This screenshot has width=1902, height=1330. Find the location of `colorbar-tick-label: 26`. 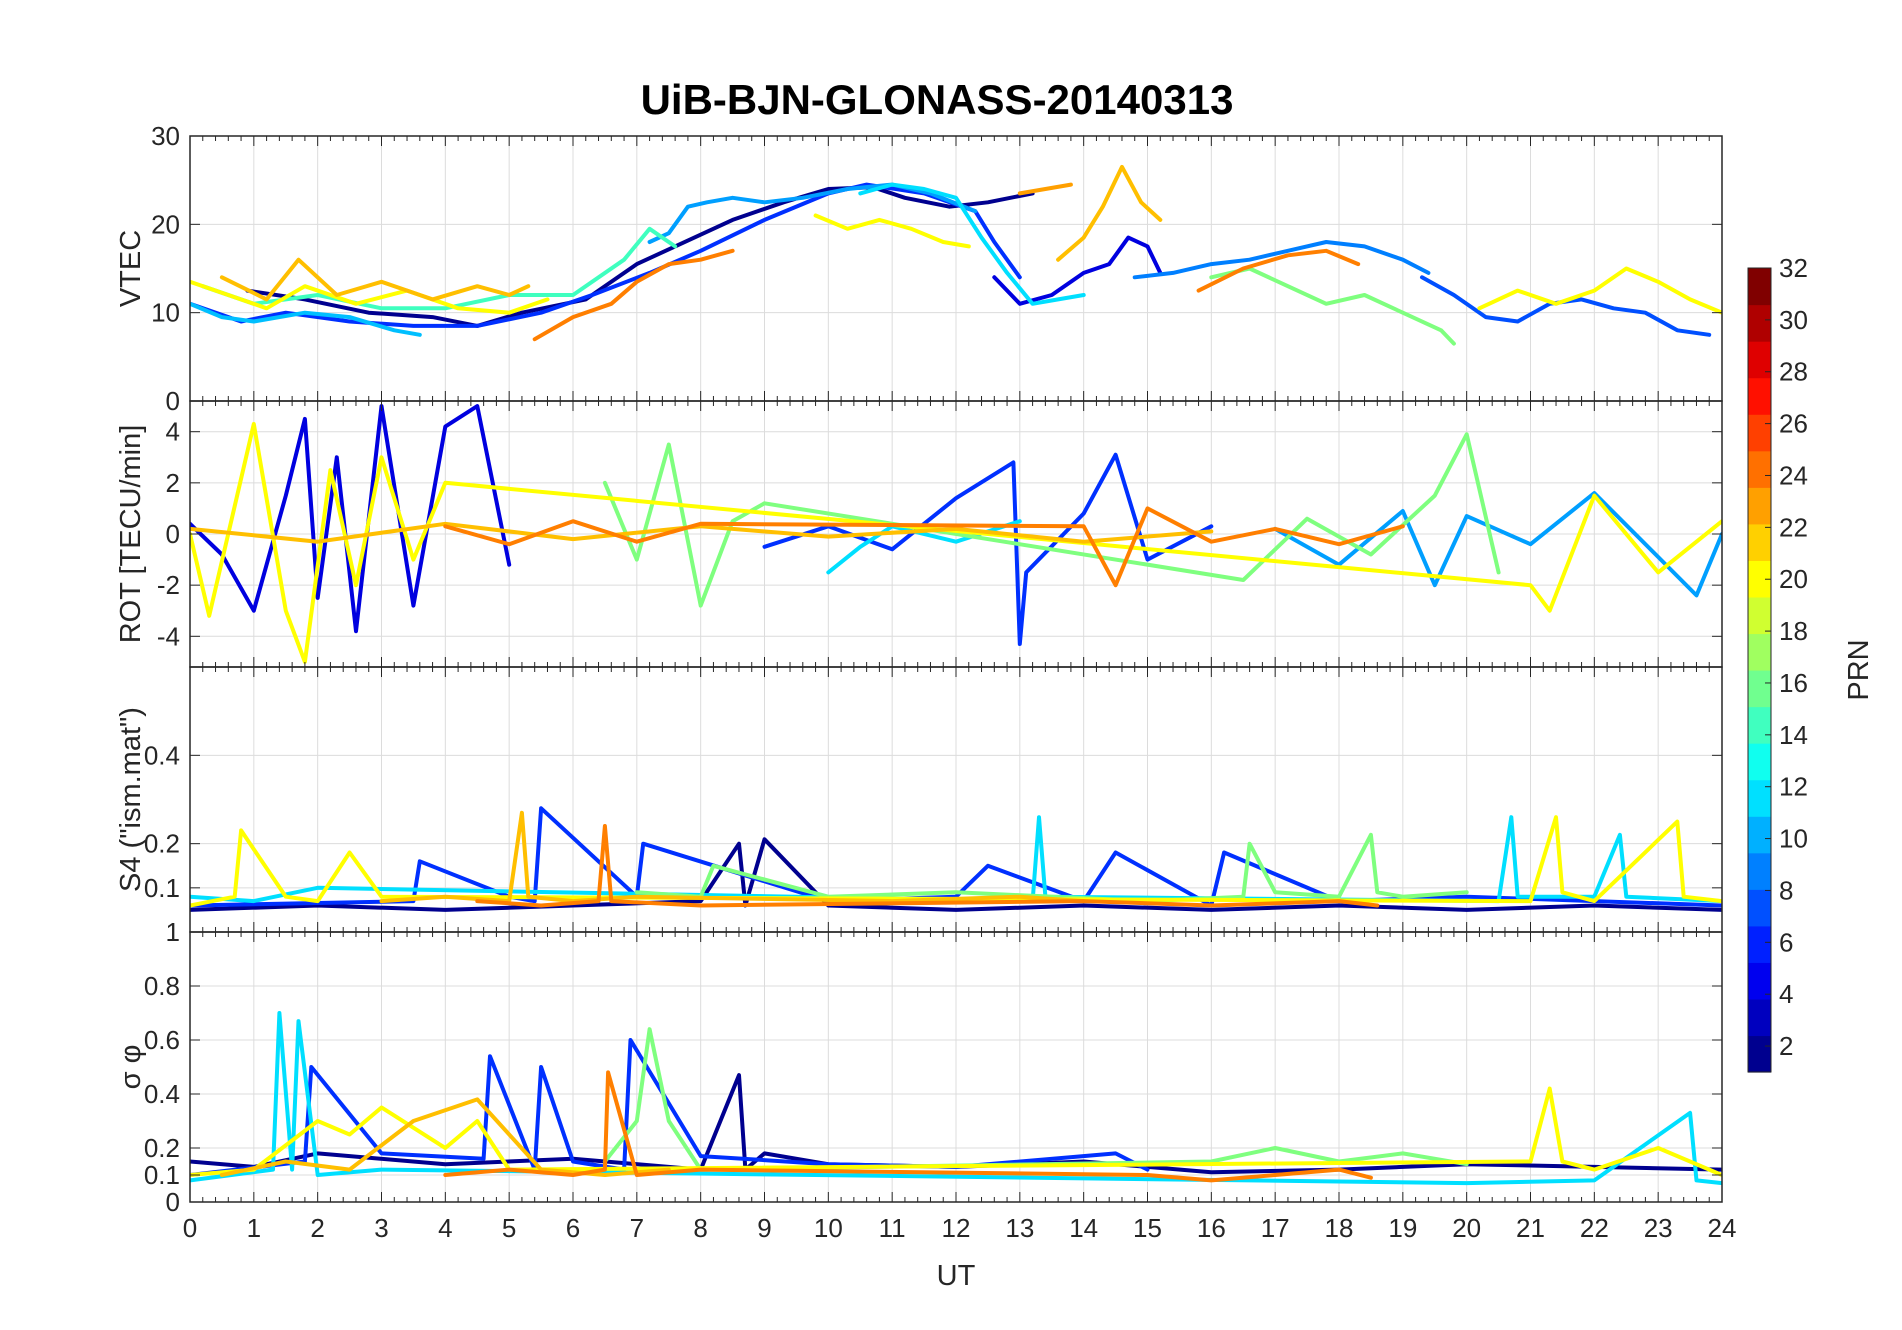

colorbar-tick-label: 26 is located at coordinates (1793, 424).